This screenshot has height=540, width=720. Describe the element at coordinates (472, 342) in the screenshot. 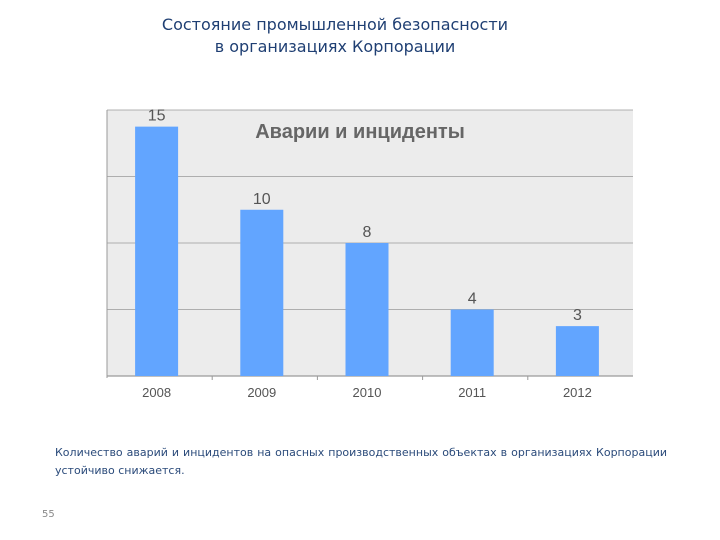

I see `bar-2011` at that location.